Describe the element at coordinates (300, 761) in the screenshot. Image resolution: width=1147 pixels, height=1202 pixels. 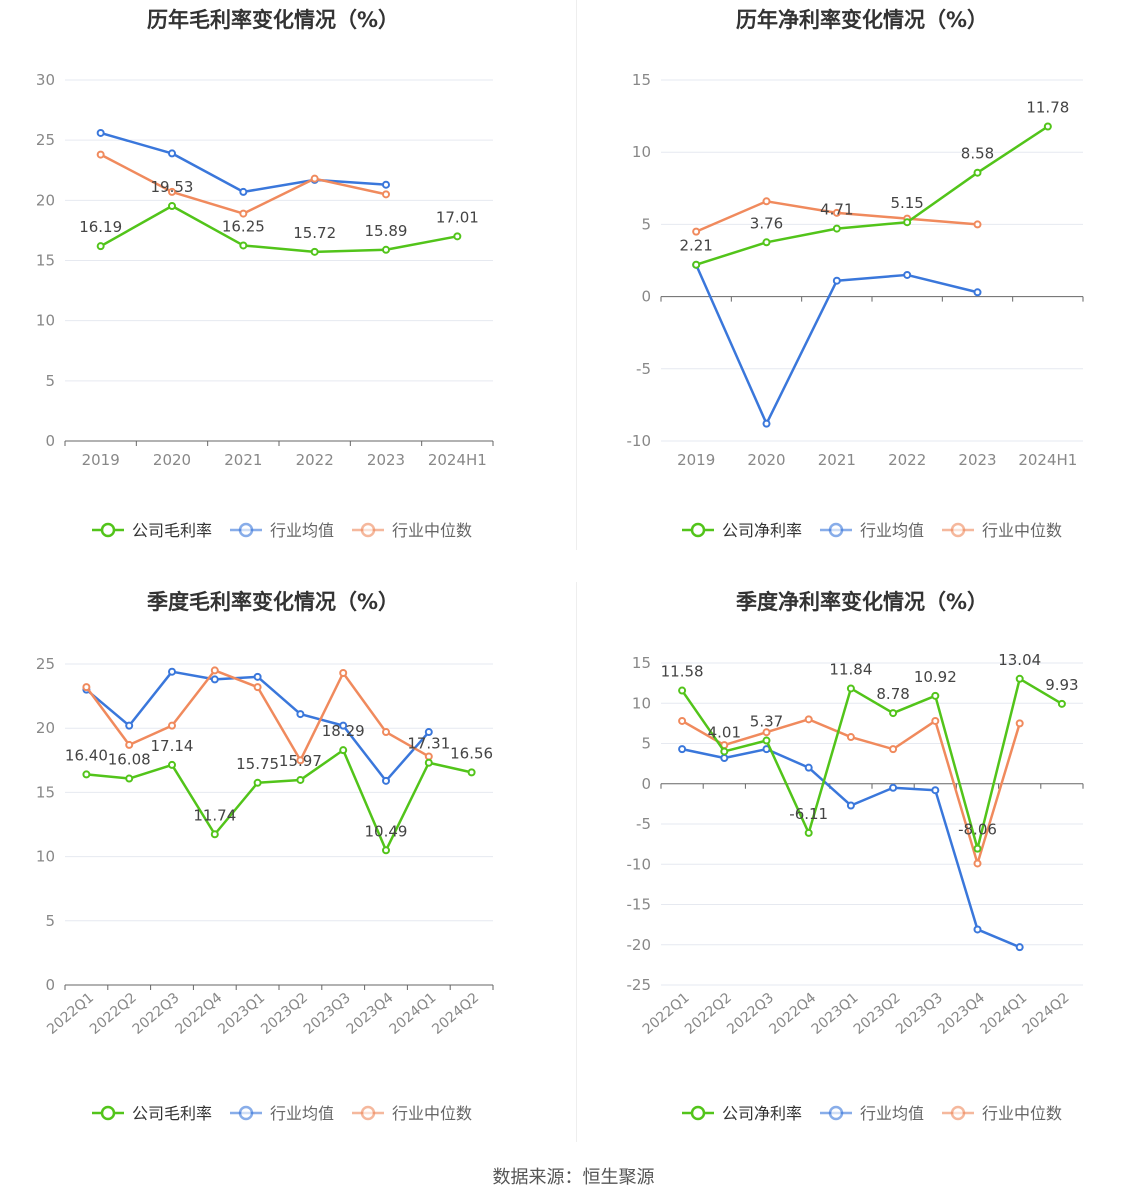
I see `data-label: 15.97` at that location.